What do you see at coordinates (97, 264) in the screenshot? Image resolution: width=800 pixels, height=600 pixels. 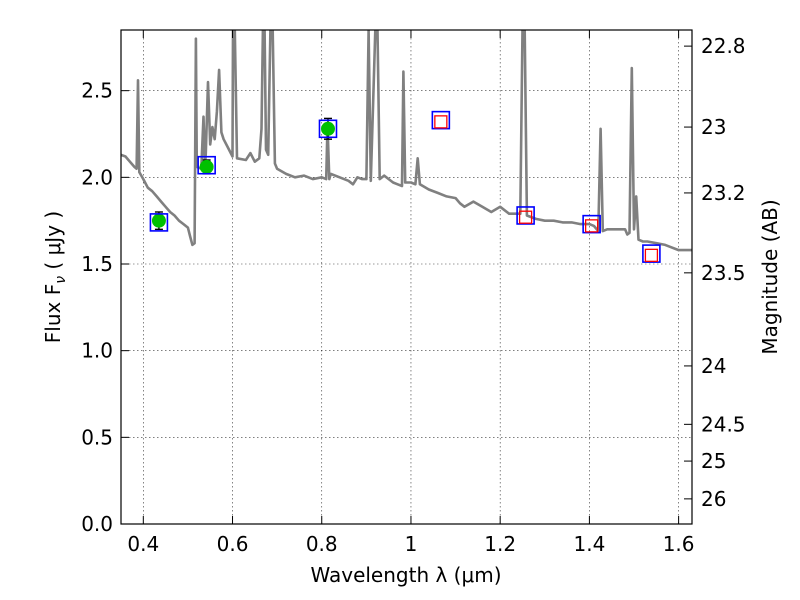 I see `y-tick-label: 1.5` at bounding box center [97, 264].